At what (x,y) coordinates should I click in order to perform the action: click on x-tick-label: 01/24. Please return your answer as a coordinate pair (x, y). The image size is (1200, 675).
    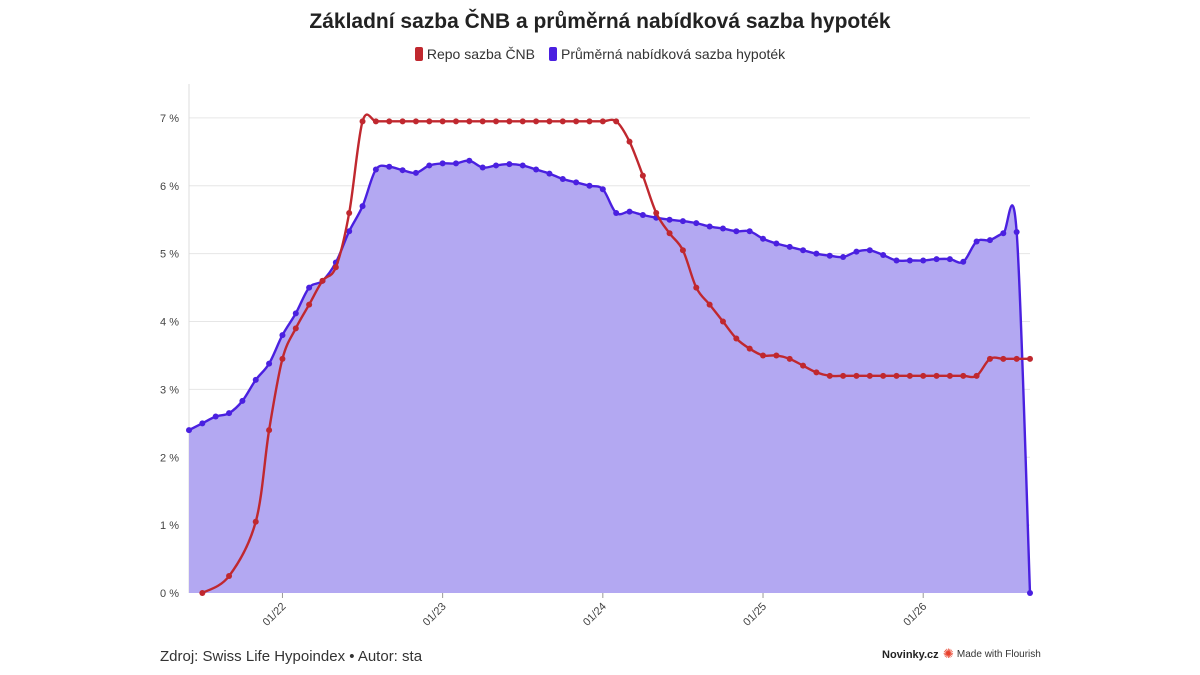
    Looking at the image, I should click on (595, 615).